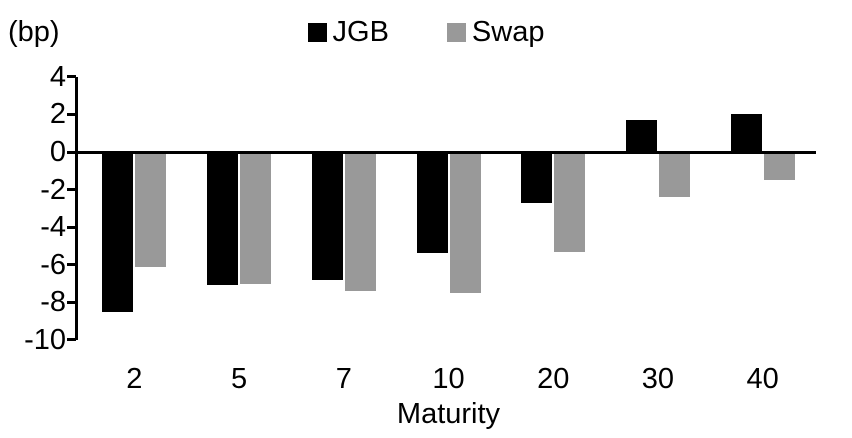  Describe the element at coordinates (53, 189) in the screenshot. I see `y-axis-tick-label: -2` at that location.